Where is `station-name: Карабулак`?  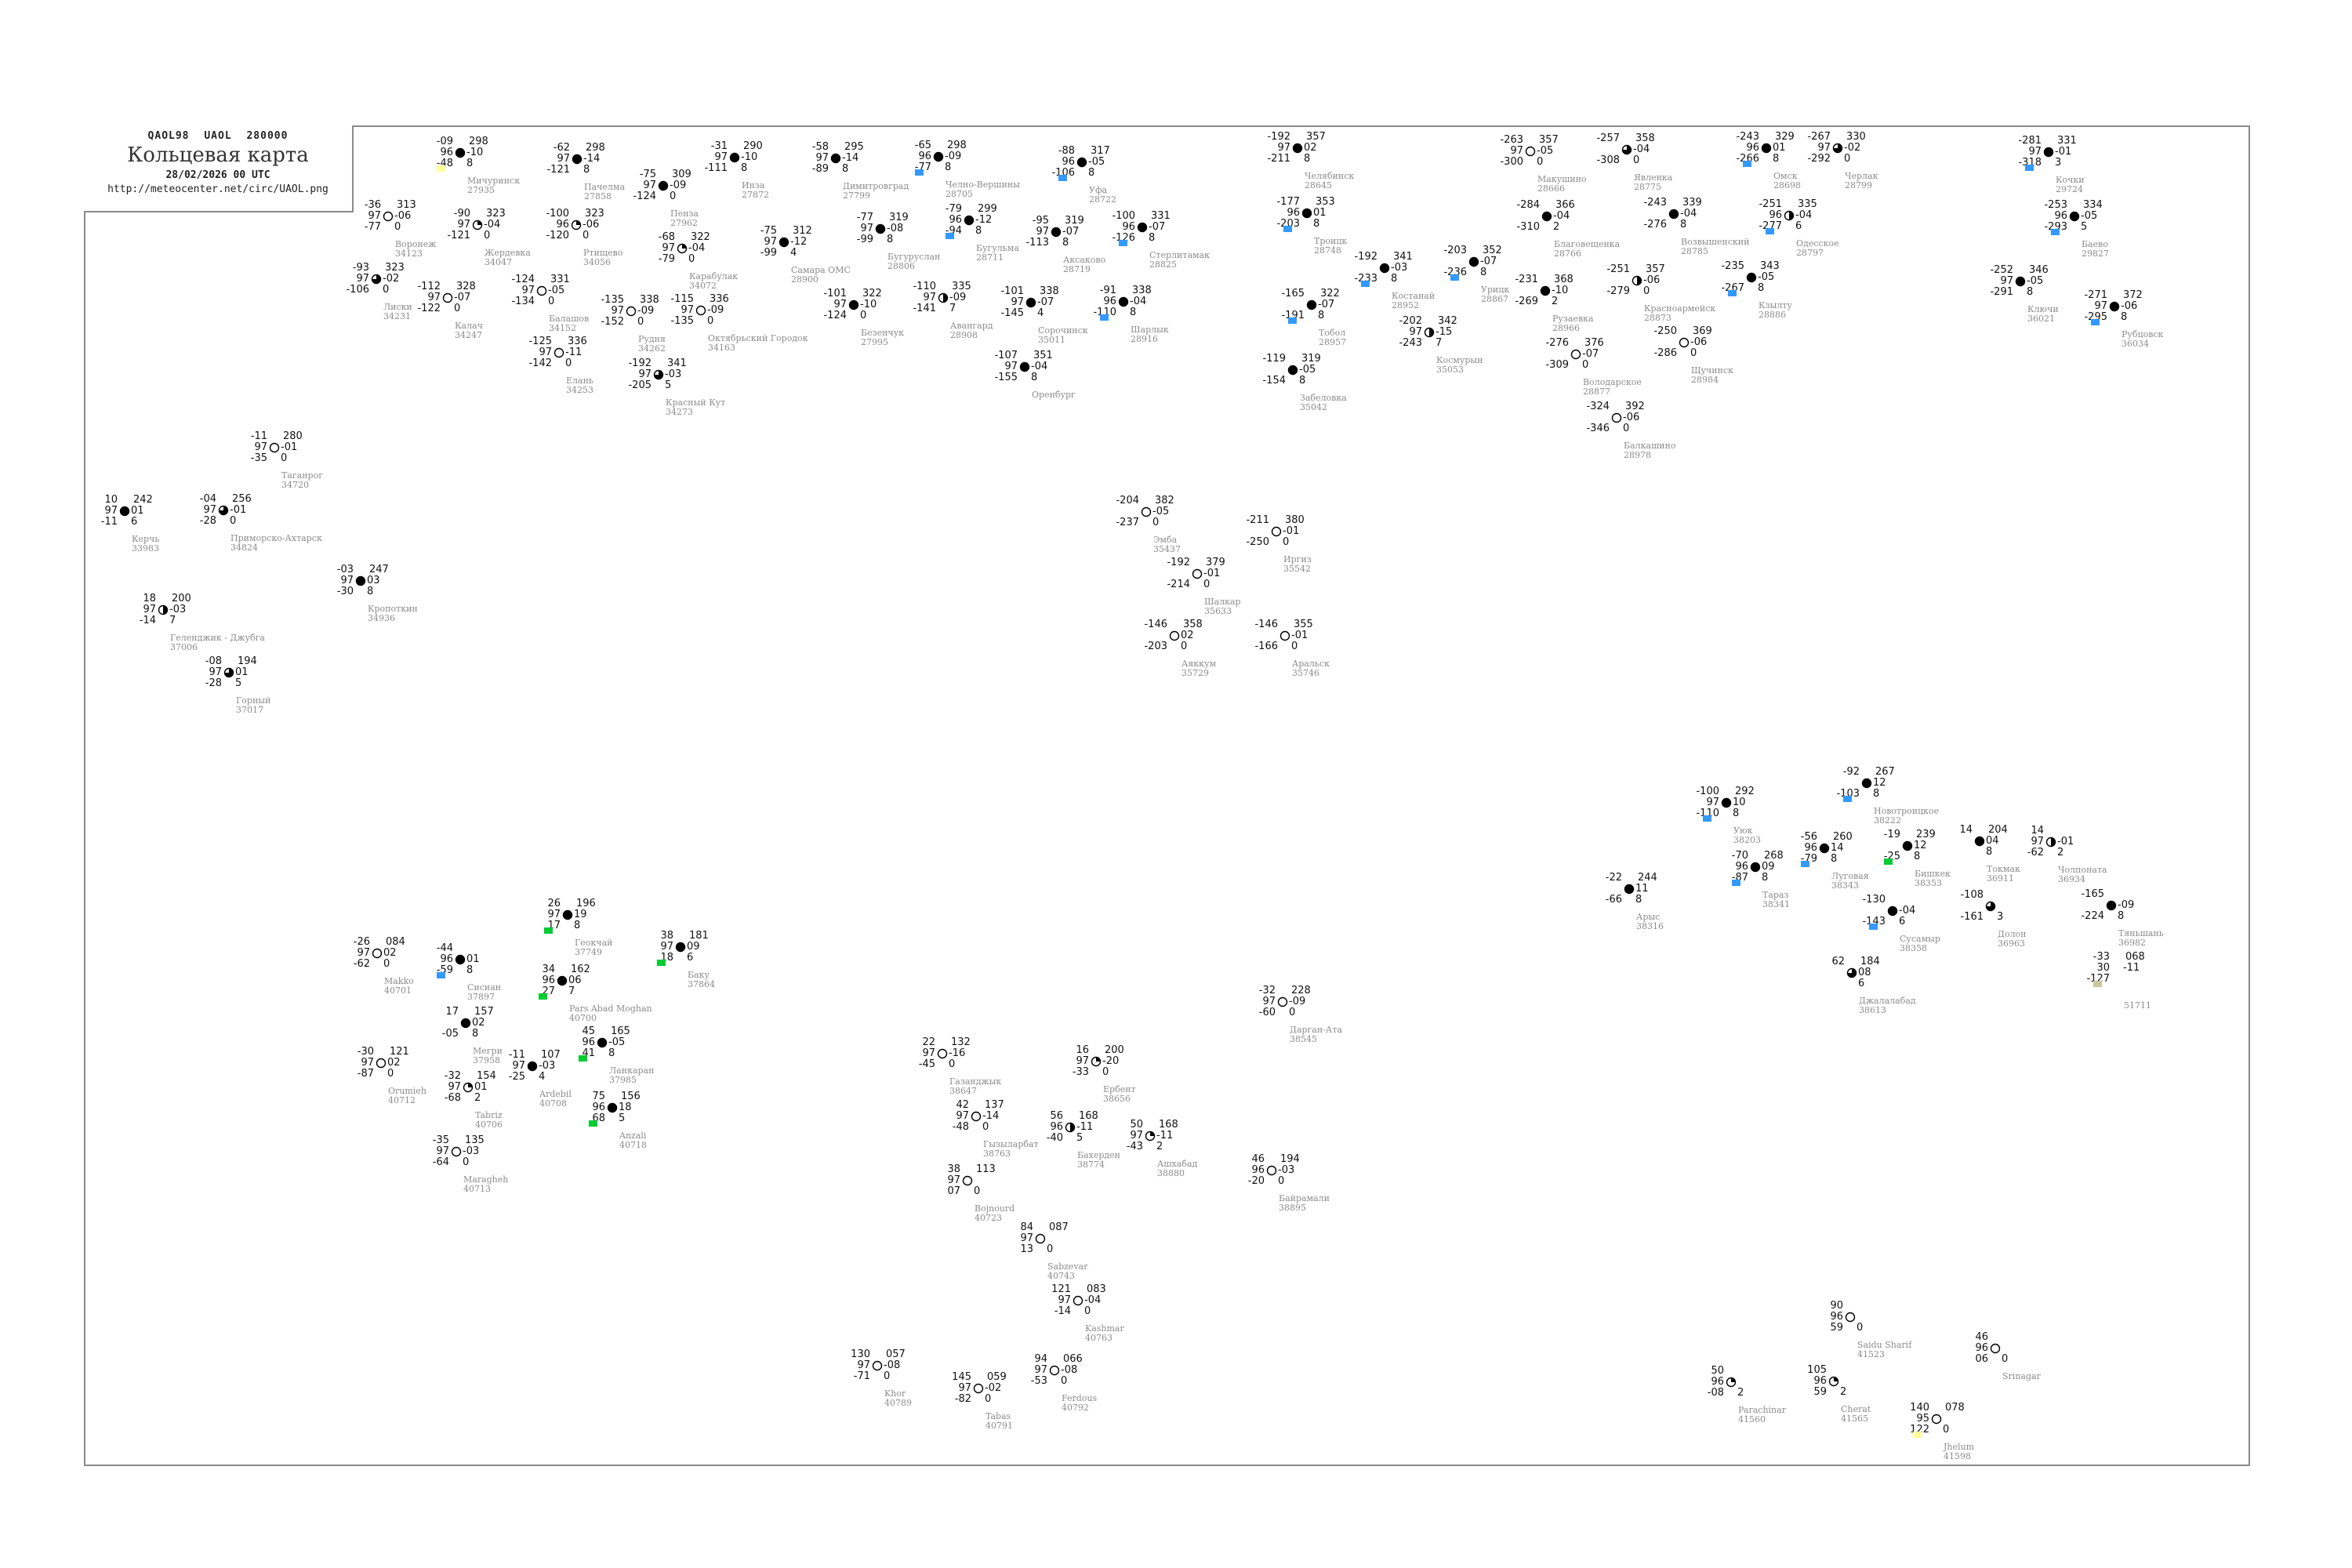
station-name: Карабулак is located at coordinates (714, 276).